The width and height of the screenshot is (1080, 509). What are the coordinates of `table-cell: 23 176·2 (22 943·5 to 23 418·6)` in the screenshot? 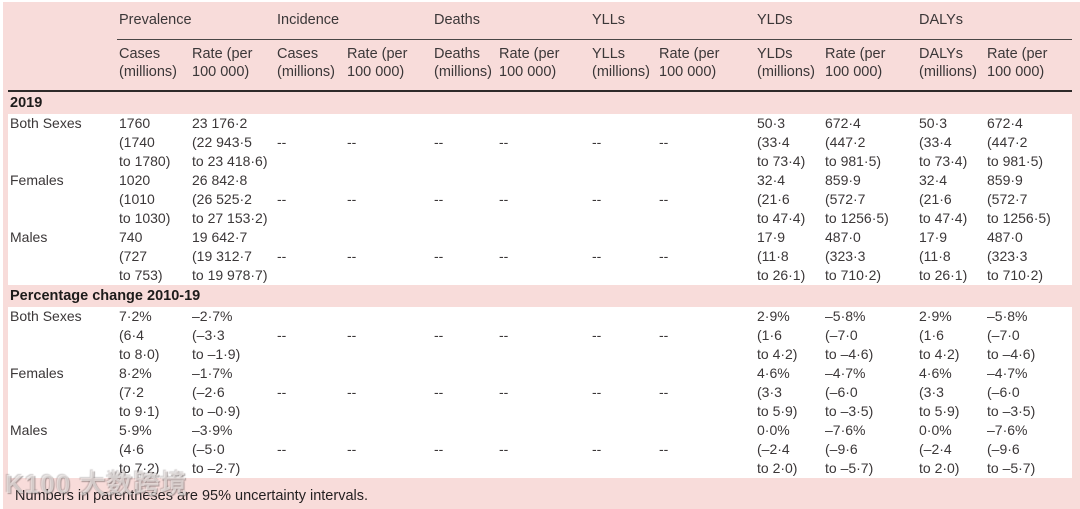 It's located at (230, 142).